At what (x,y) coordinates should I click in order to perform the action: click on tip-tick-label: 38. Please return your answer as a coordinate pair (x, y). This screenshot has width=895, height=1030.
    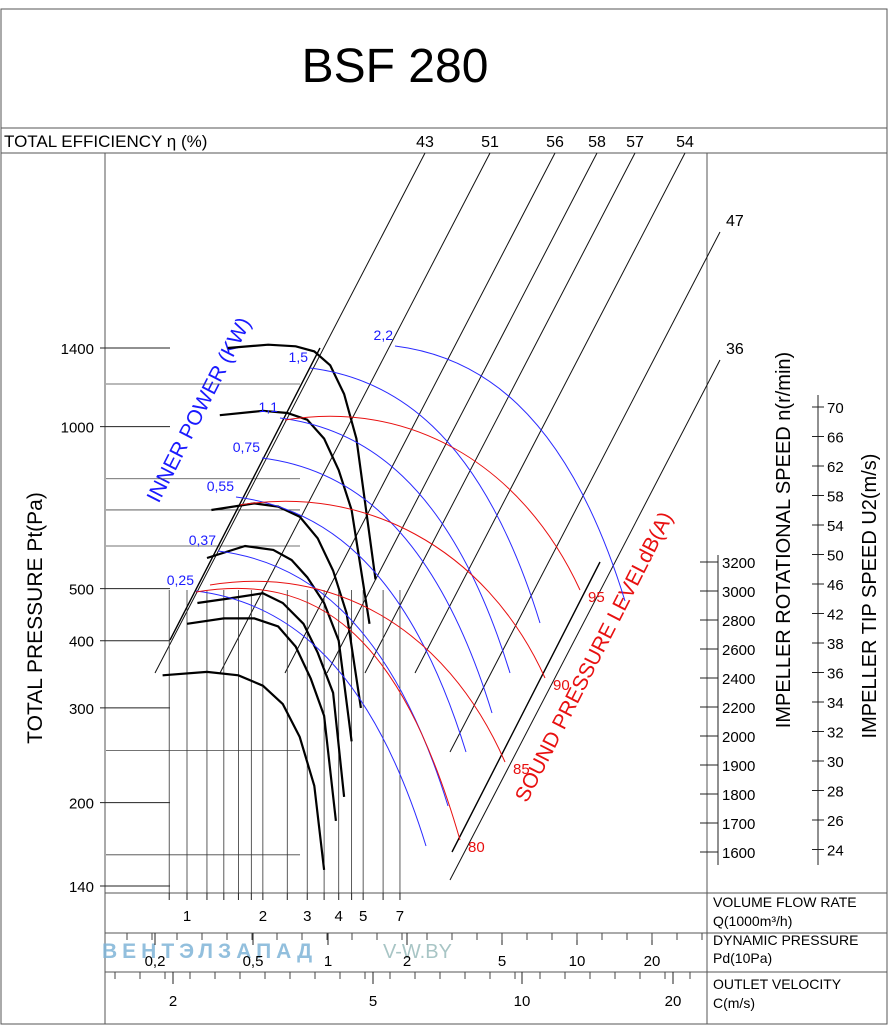
    Looking at the image, I should click on (835, 644).